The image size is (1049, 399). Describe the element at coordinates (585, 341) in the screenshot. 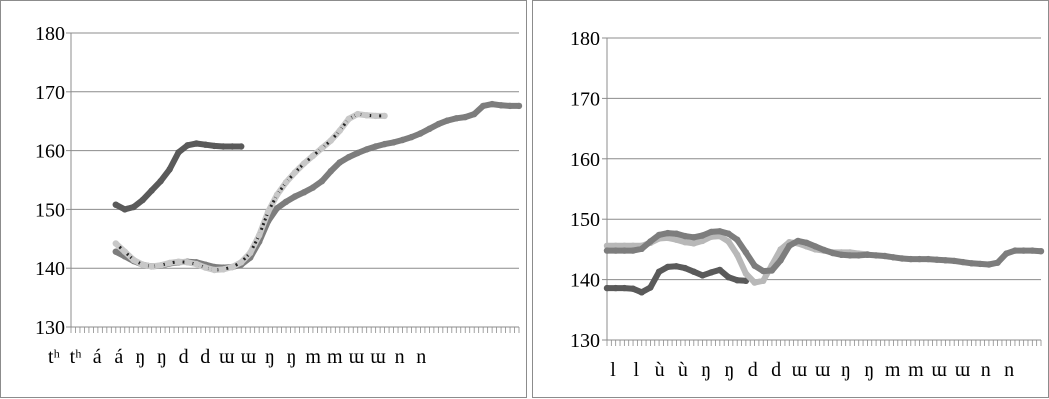

I see `y-tick-label: 130` at that location.